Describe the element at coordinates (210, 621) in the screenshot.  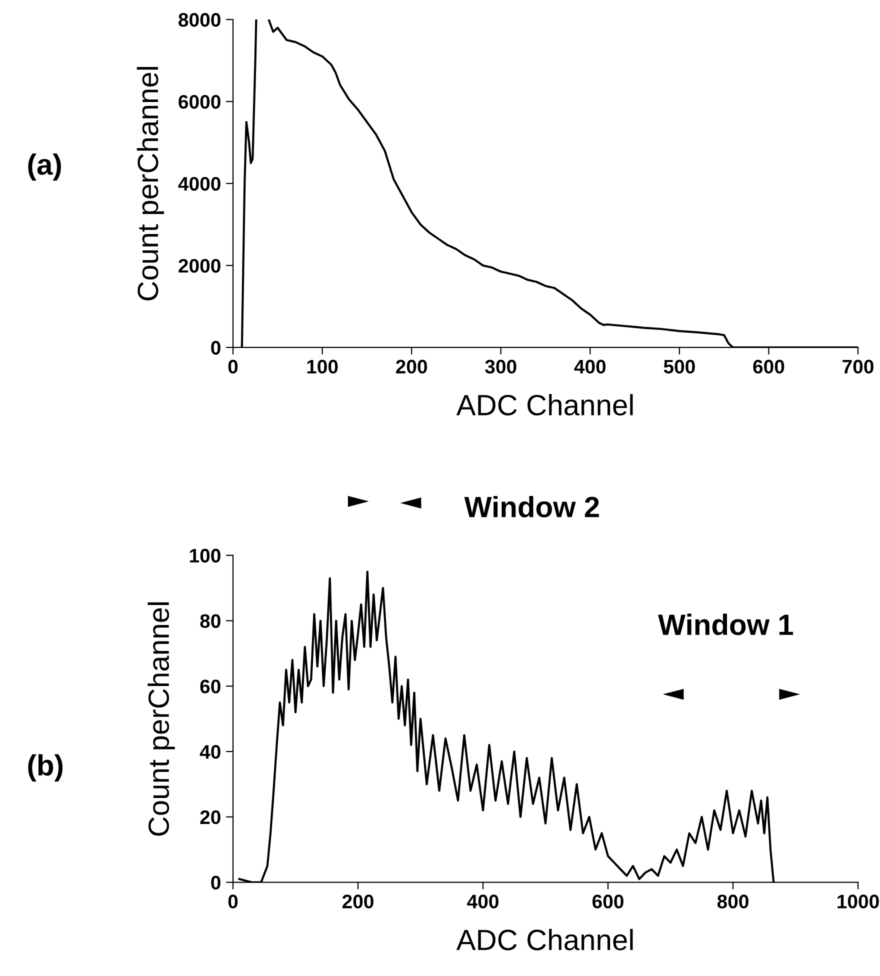
I see `y-tick-label: 80` at that location.